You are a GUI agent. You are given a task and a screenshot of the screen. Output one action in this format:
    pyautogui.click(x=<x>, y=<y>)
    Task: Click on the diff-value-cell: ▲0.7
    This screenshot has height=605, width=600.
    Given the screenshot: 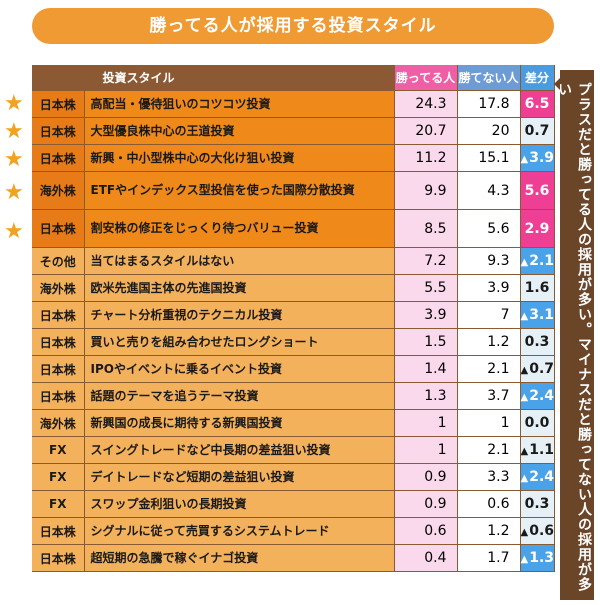 What is the action you would take?
    pyautogui.click(x=537, y=369)
    